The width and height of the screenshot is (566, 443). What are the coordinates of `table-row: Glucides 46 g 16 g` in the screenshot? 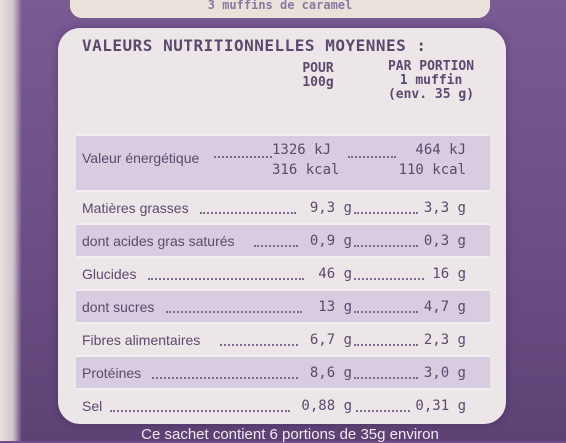 It's located at (283, 272).